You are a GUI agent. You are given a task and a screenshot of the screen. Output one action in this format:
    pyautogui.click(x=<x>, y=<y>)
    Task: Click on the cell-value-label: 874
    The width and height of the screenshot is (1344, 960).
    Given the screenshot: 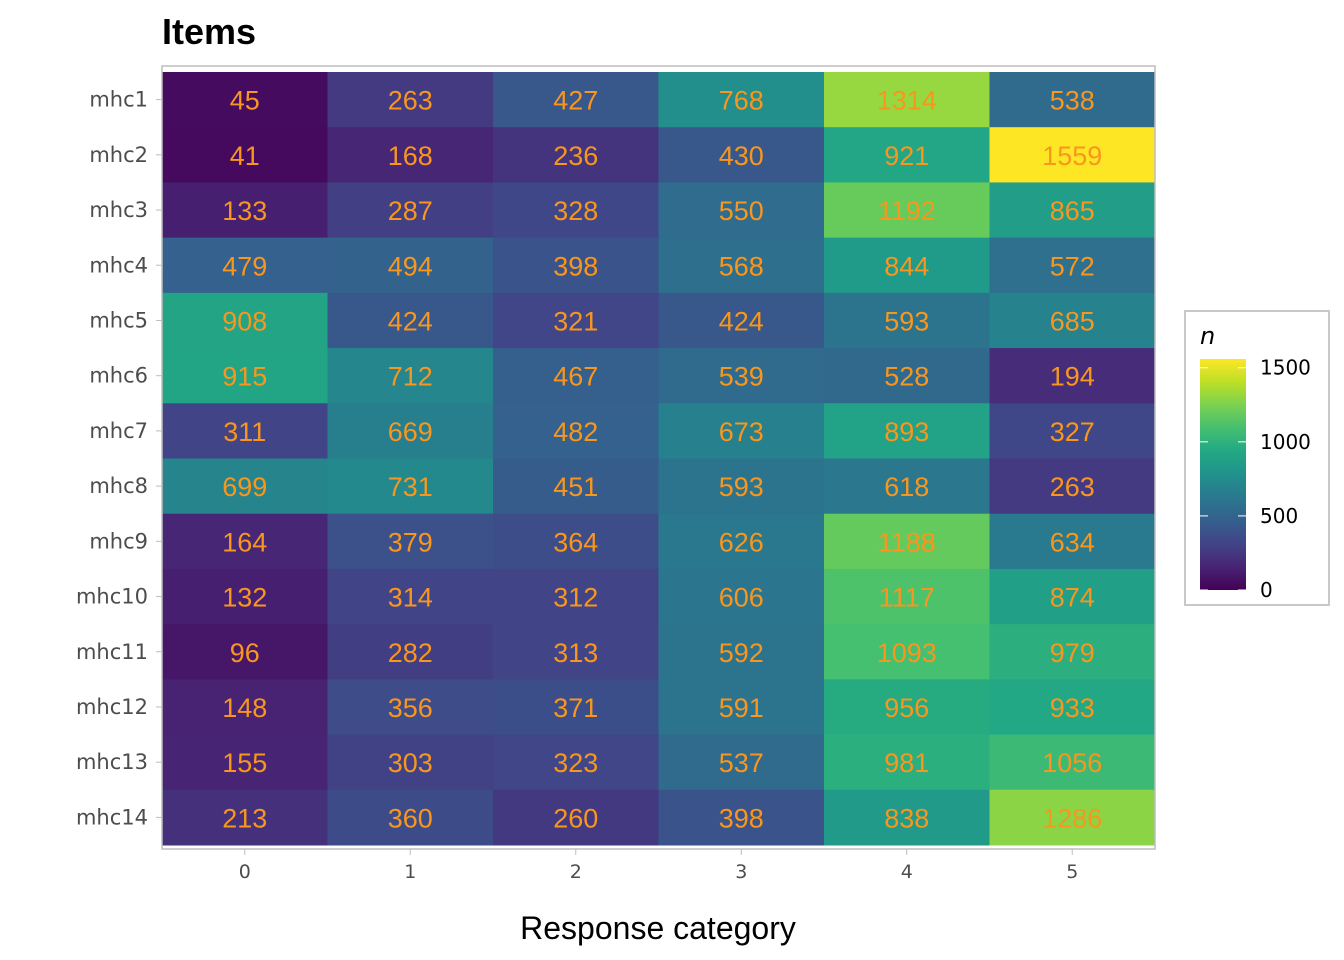 What is the action you would take?
    pyautogui.click(x=1072, y=598)
    